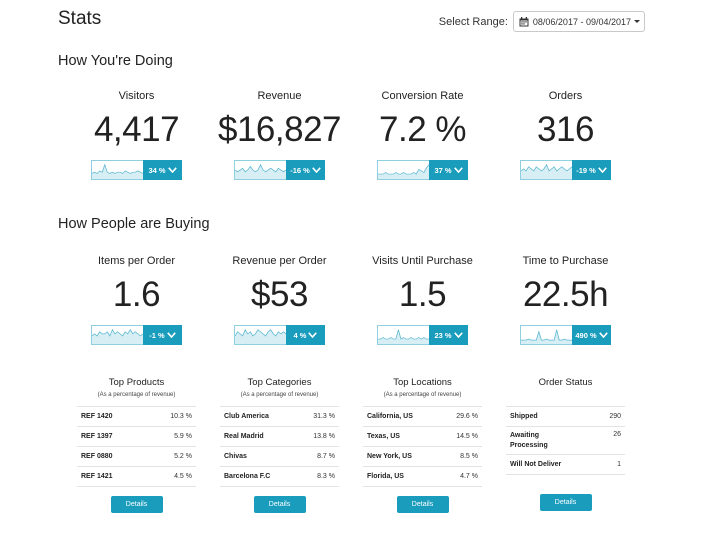 The image size is (720, 535). Describe the element at coordinates (305, 170) in the screenshot. I see `trend-toggle-button: -16 %` at that location.